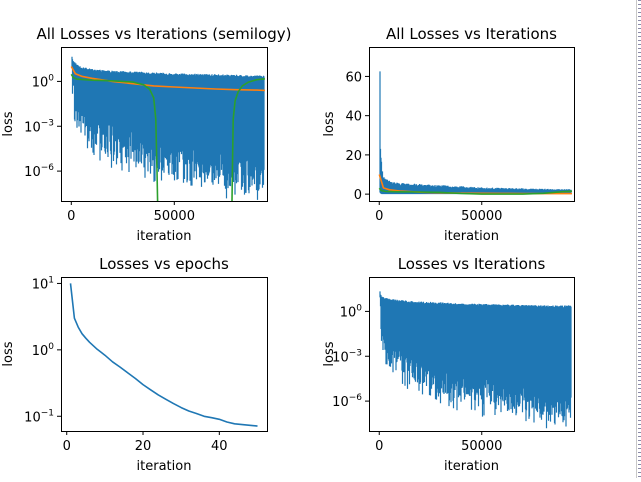 The width and height of the screenshot is (641, 482). What do you see at coordinates (639, 239) in the screenshot?
I see `window-edge-scrollbar` at bounding box center [639, 239].